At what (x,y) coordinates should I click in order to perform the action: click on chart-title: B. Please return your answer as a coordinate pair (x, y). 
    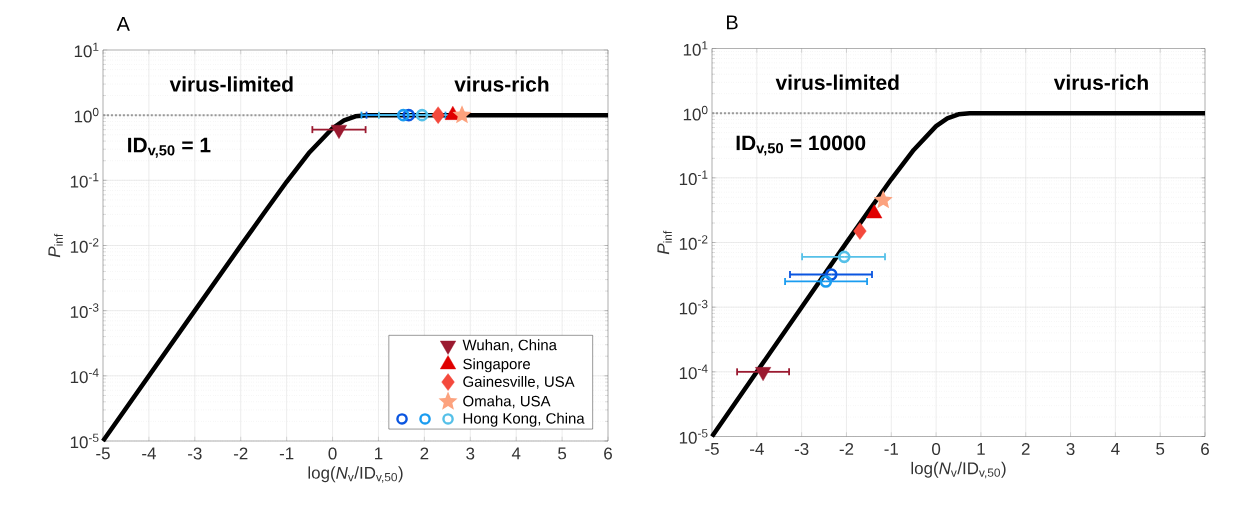
    Looking at the image, I should click on (732, 22).